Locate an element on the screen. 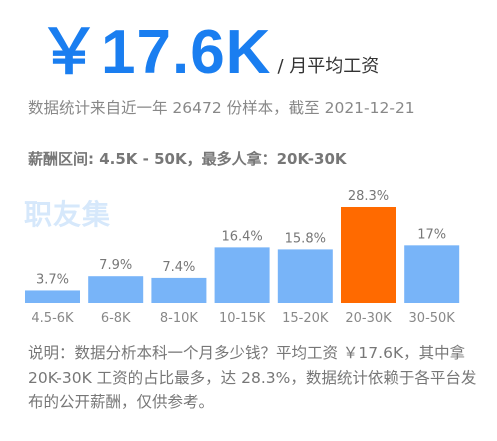 This screenshot has width=497, height=441. category-label: 20-30K is located at coordinates (368, 318).